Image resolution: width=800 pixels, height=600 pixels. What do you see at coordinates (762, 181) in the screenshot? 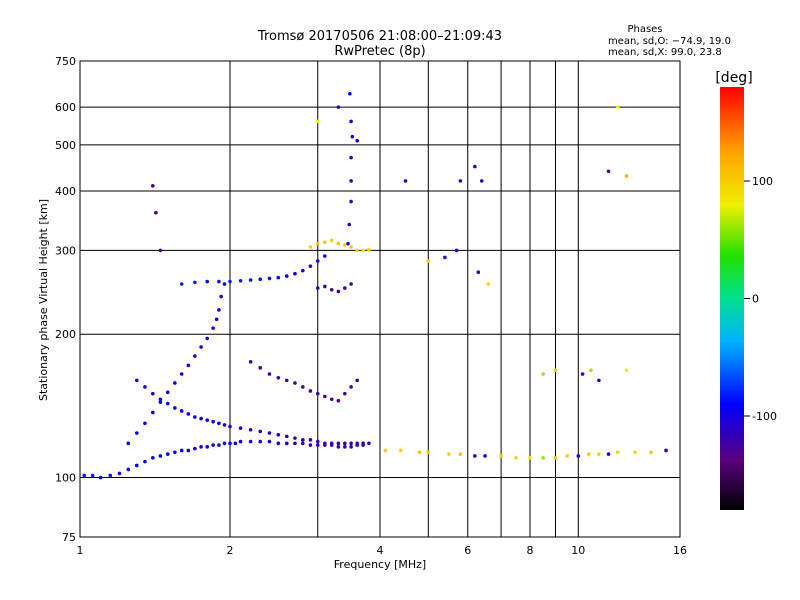
I see `colorbar-tick-label: 100` at bounding box center [762, 181].